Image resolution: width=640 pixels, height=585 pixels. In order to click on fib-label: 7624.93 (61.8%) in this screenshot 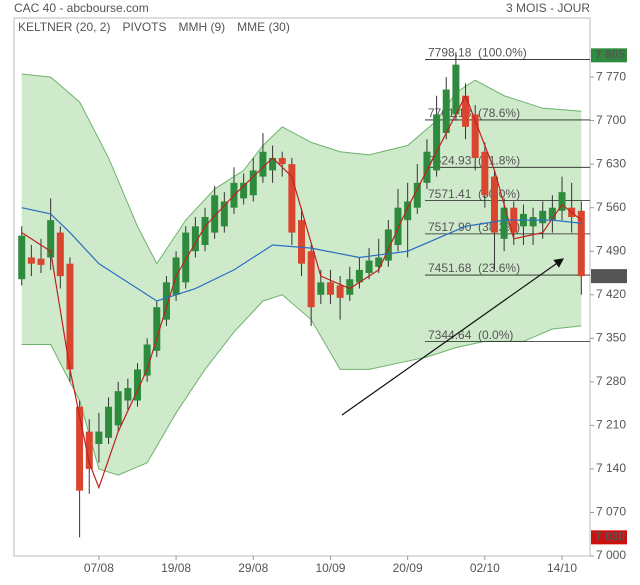, I will do `click(474, 160)`.